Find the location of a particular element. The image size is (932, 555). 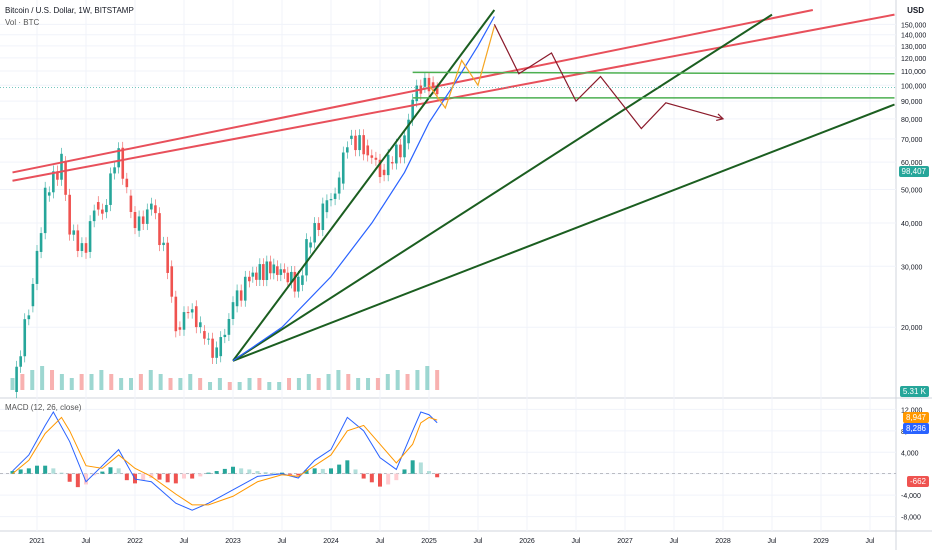

macd-signal-badge: 8,947 is located at coordinates (915, 417).